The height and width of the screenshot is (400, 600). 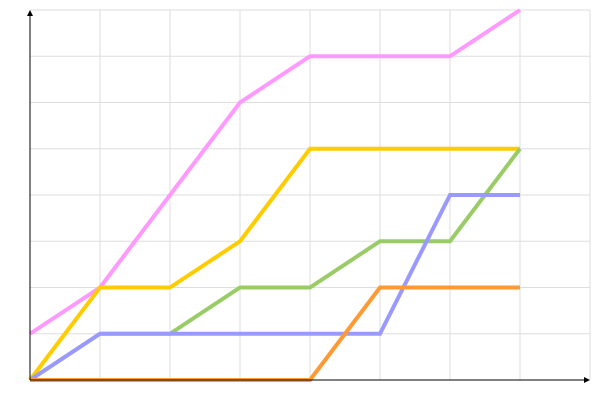 I want to click on y-axis-arrow, so click(x=30, y=13).